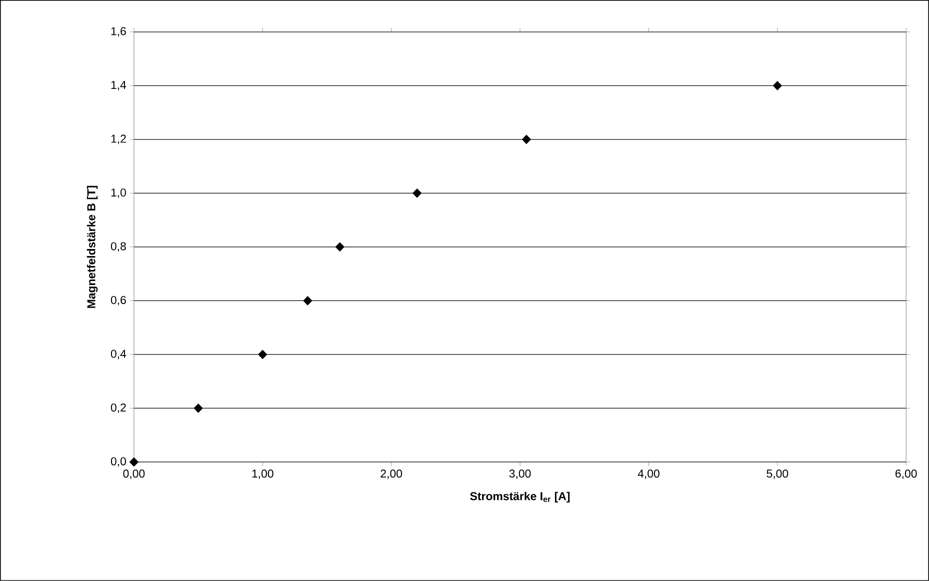 The height and width of the screenshot is (581, 929). I want to click on y-axis-title: Magnetfeldstärke B [T], so click(92, 247).